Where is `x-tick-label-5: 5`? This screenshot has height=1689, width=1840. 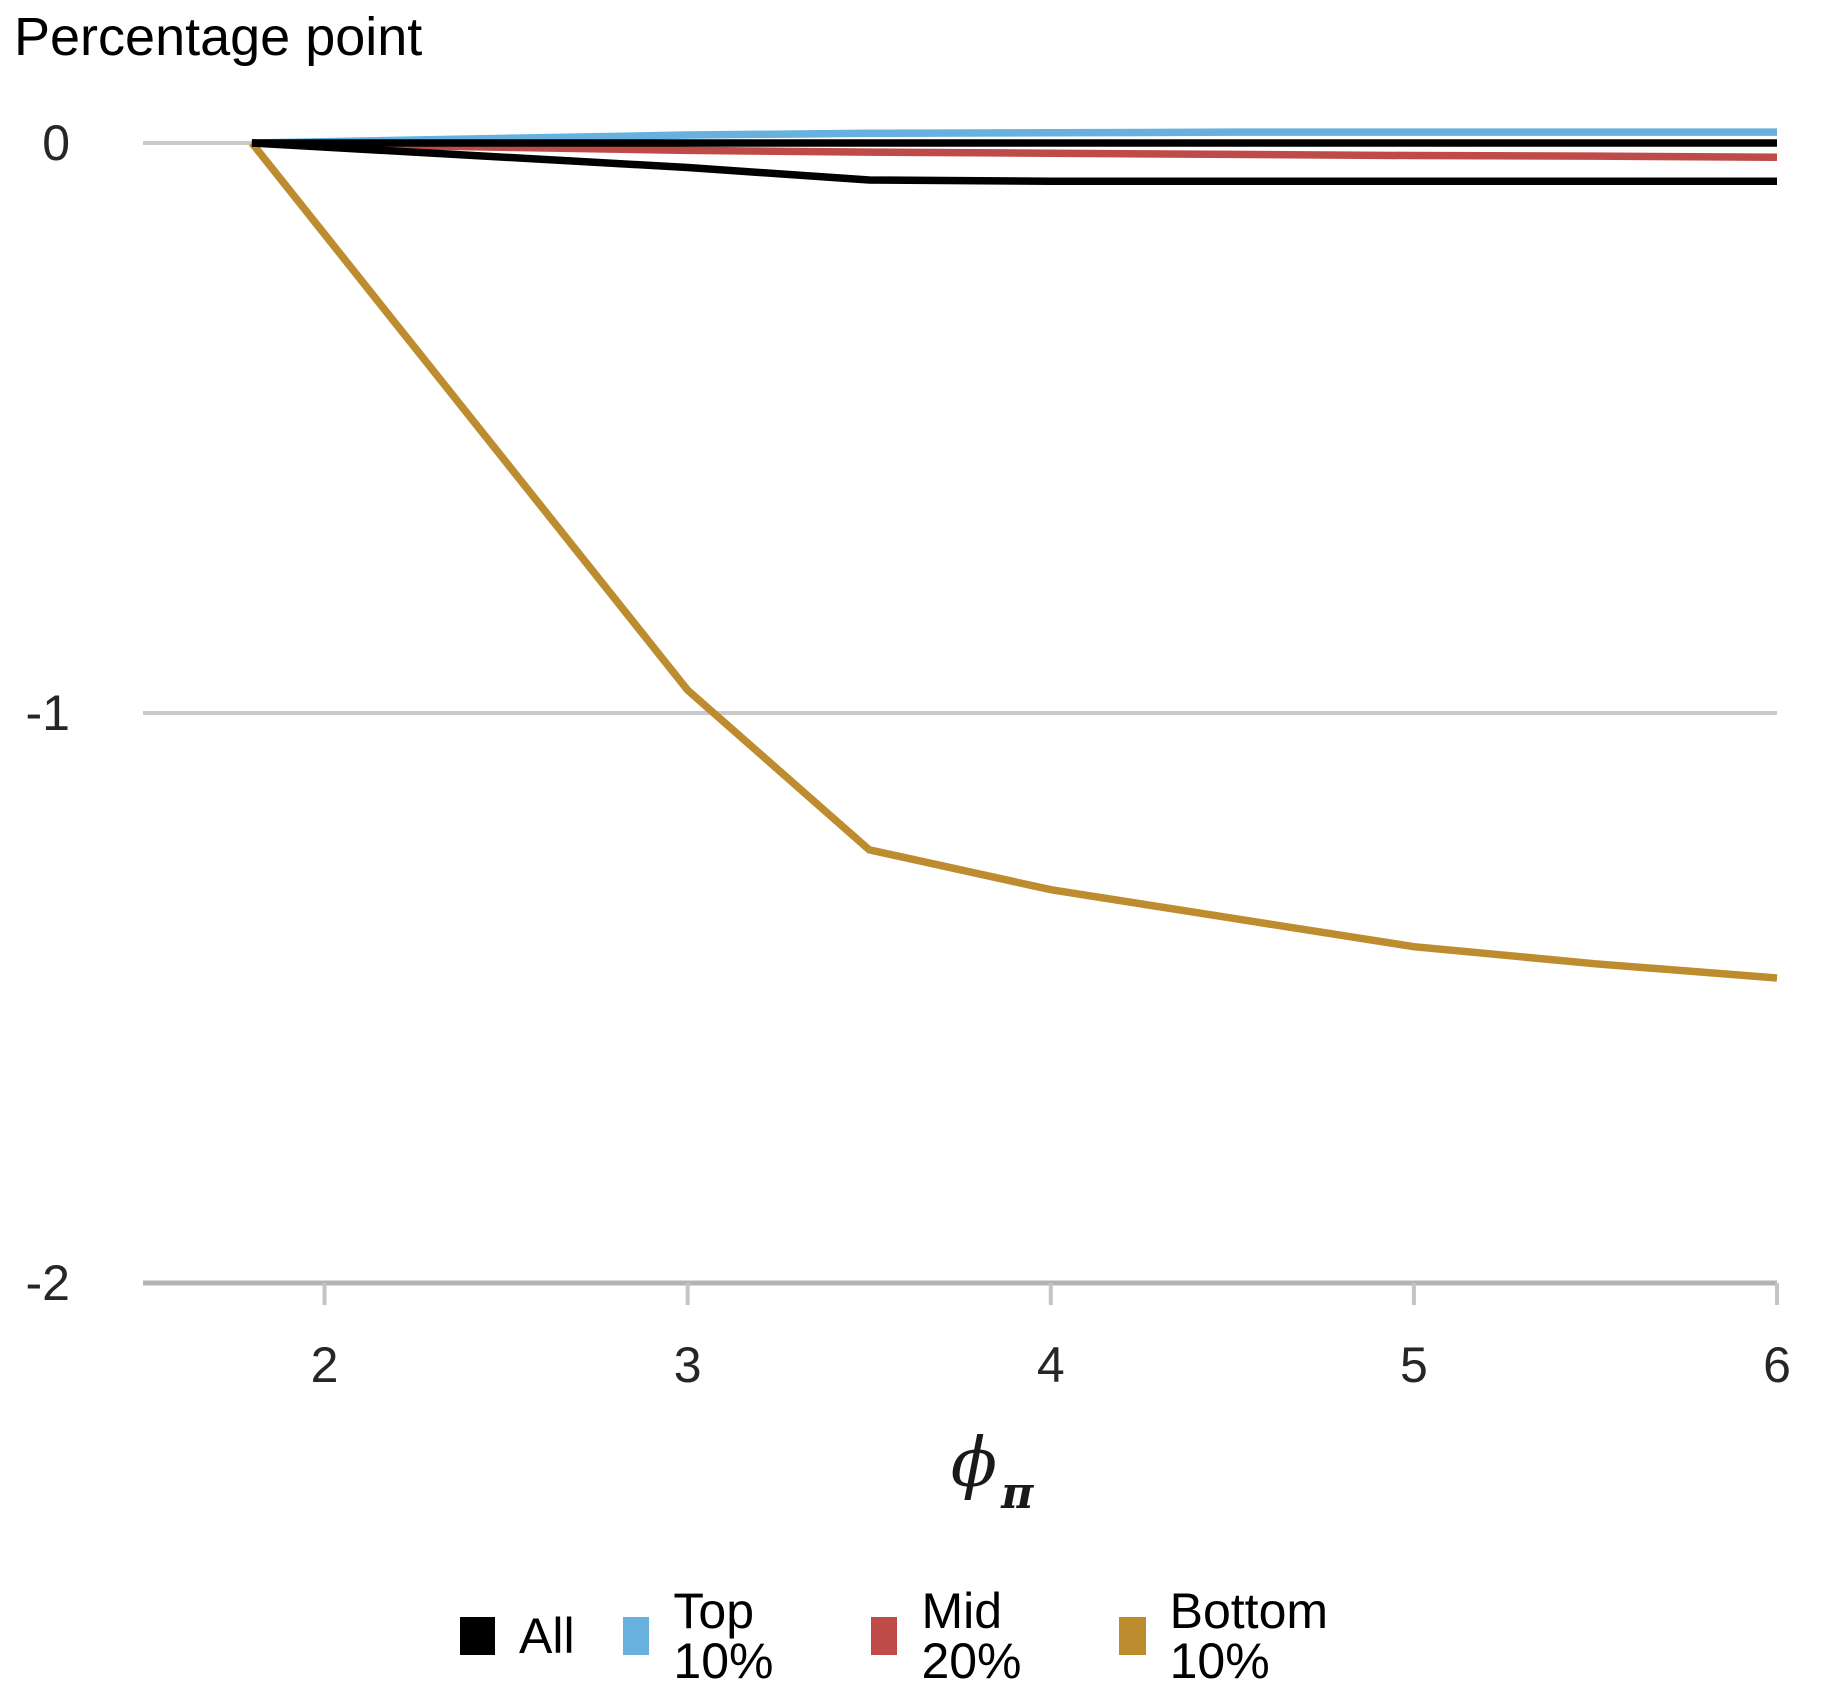 x-tick-label-5: 5 is located at coordinates (1413, 1365).